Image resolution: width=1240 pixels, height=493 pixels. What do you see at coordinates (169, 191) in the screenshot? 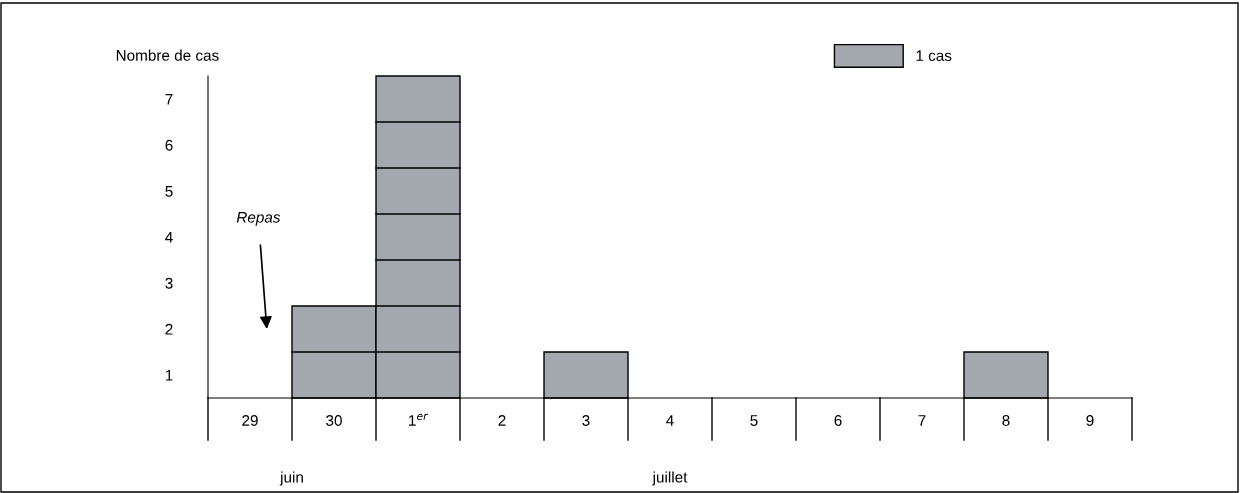
I see `y-tick-label: 5` at bounding box center [169, 191].